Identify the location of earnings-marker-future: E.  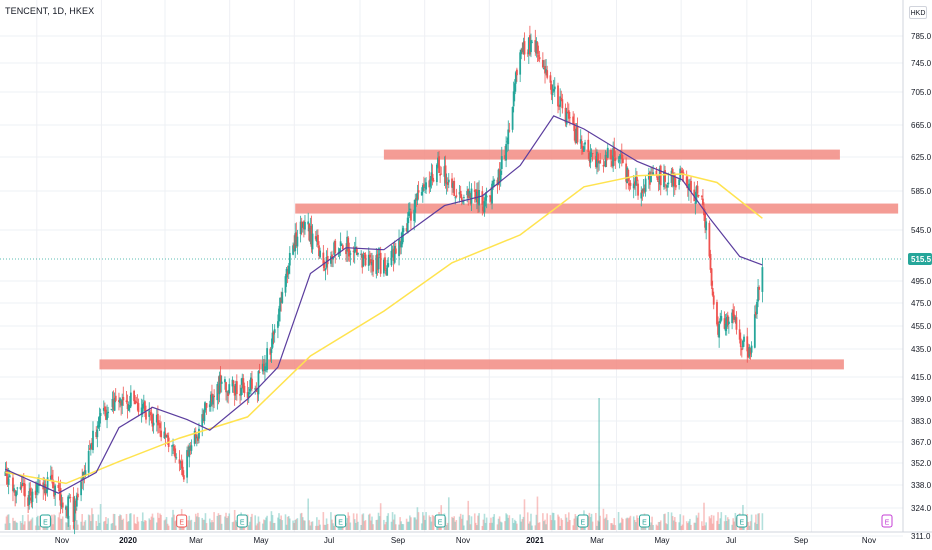
(887, 521).